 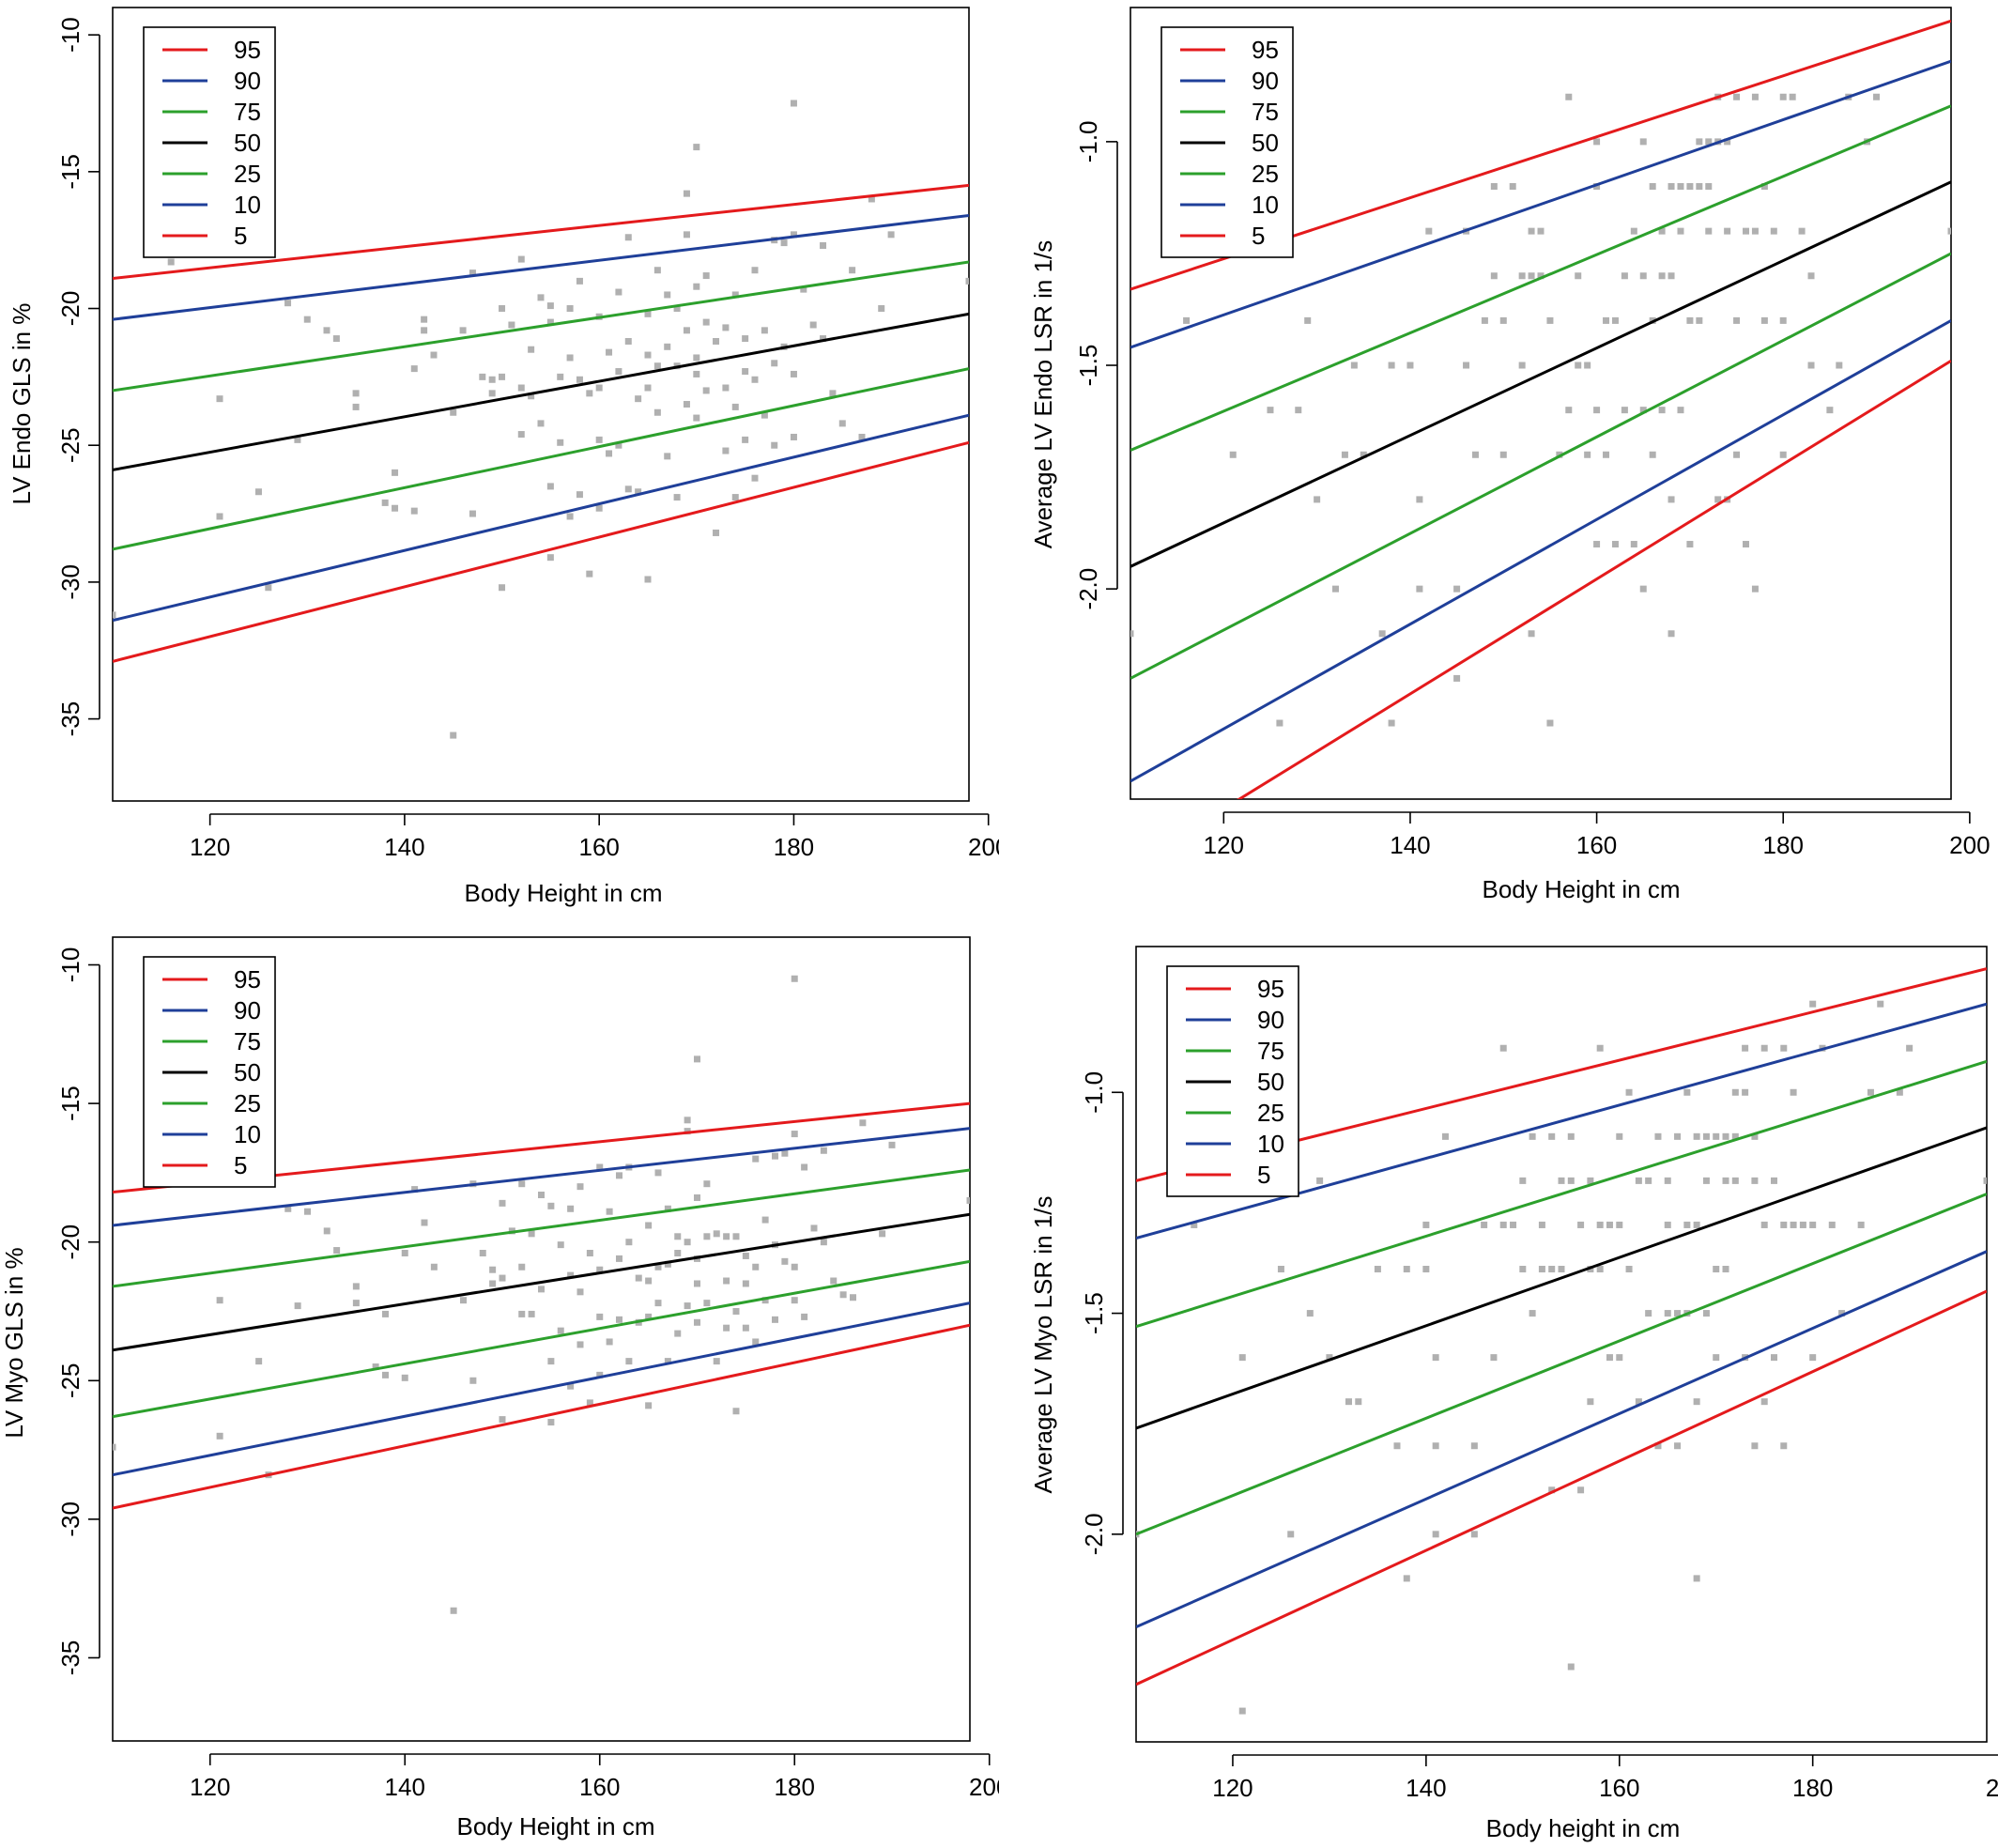 What do you see at coordinates (556, 1826) in the screenshot?
I see `x-axis-label: Body Height in cm` at bounding box center [556, 1826].